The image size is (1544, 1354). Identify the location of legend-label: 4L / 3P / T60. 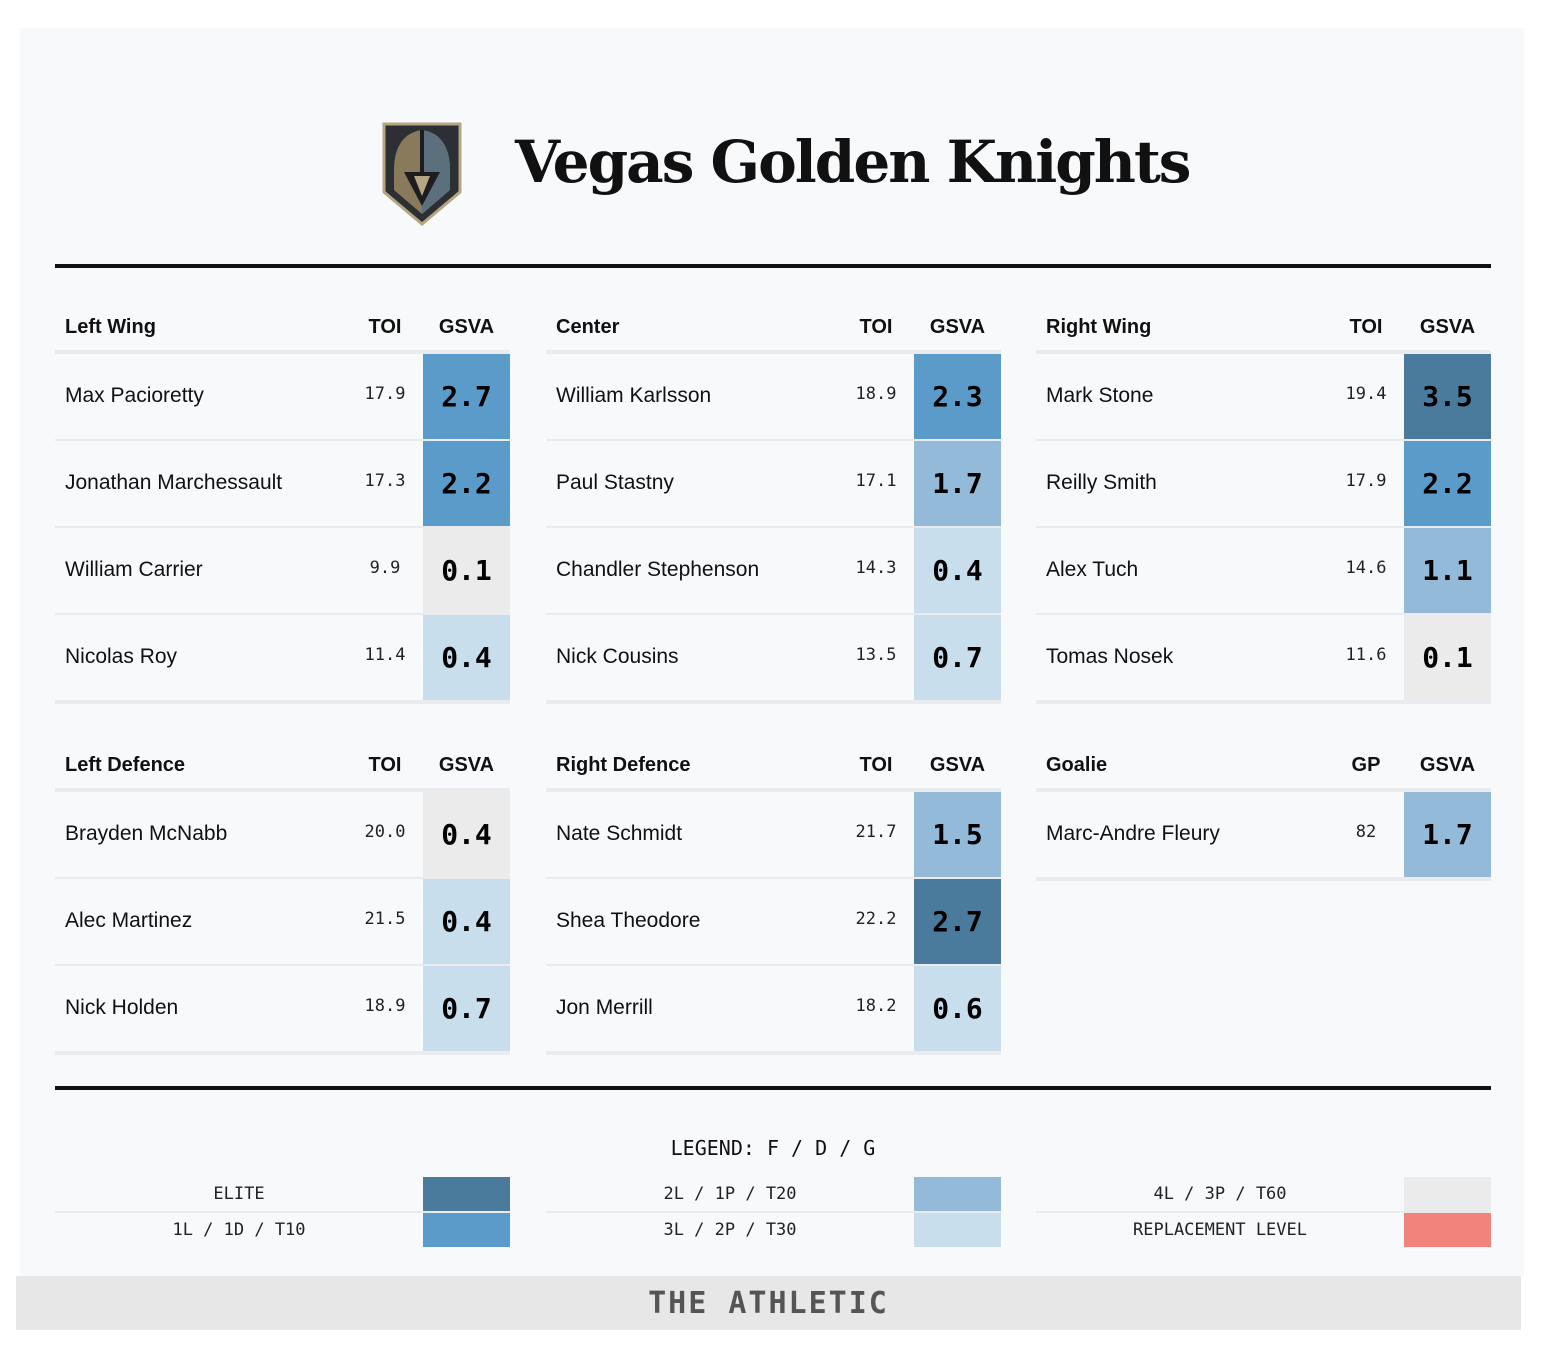
(1220, 1194).